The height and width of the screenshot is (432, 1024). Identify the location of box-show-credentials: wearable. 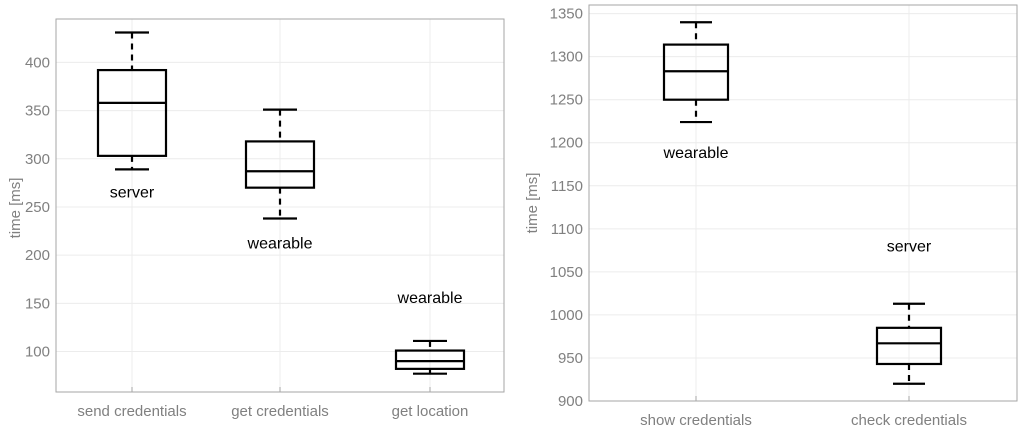
(696, 91).